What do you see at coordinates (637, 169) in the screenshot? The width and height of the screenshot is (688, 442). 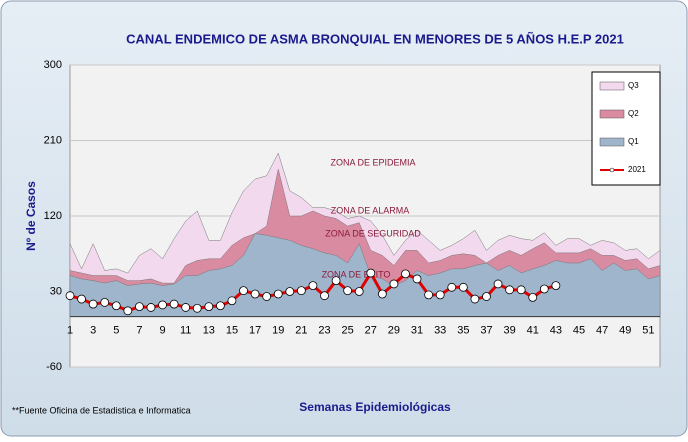 I see `legend-label: 2021` at bounding box center [637, 169].